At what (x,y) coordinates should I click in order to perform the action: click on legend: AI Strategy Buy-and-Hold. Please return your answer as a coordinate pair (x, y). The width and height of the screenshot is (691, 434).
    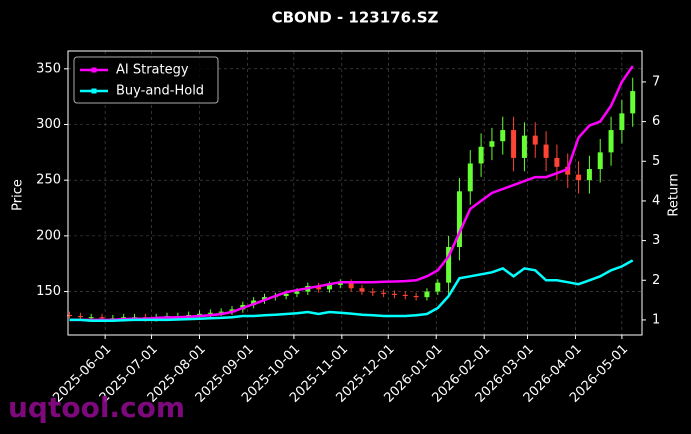
    Looking at the image, I should click on (146, 80).